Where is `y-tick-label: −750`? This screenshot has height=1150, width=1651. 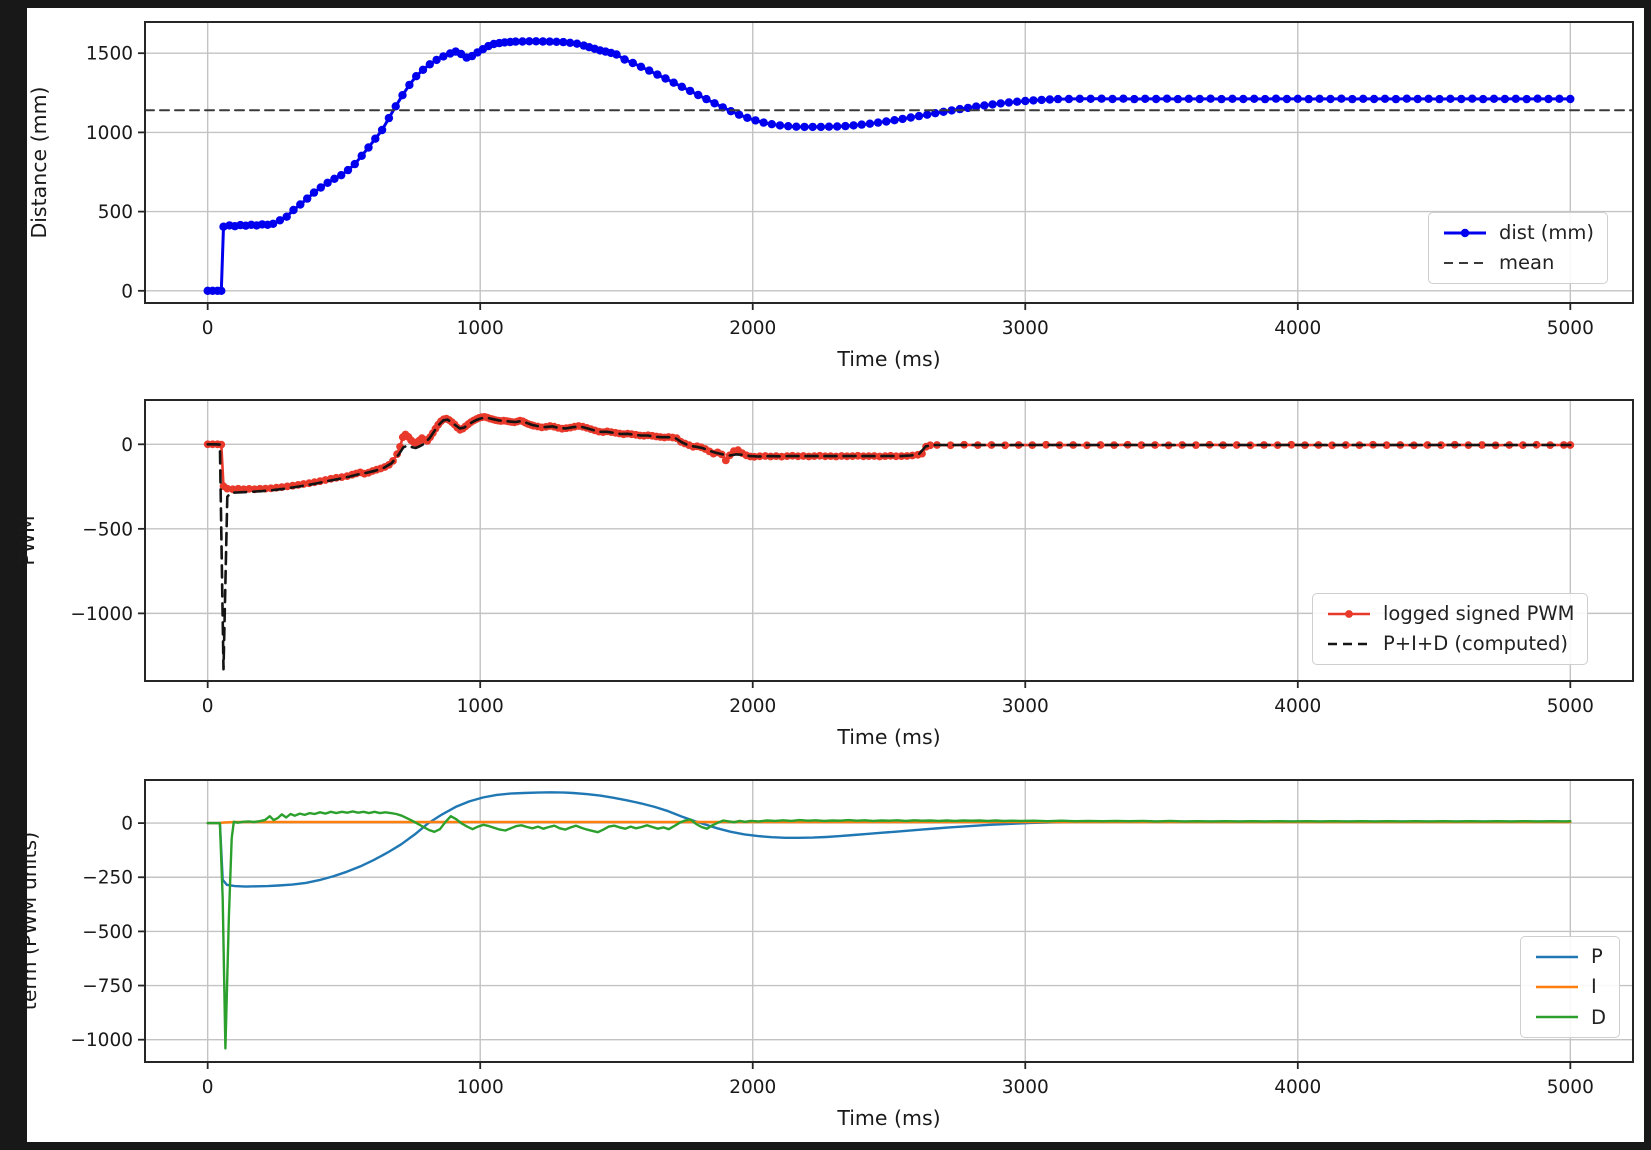 y-tick-label: −750 is located at coordinates (107, 986).